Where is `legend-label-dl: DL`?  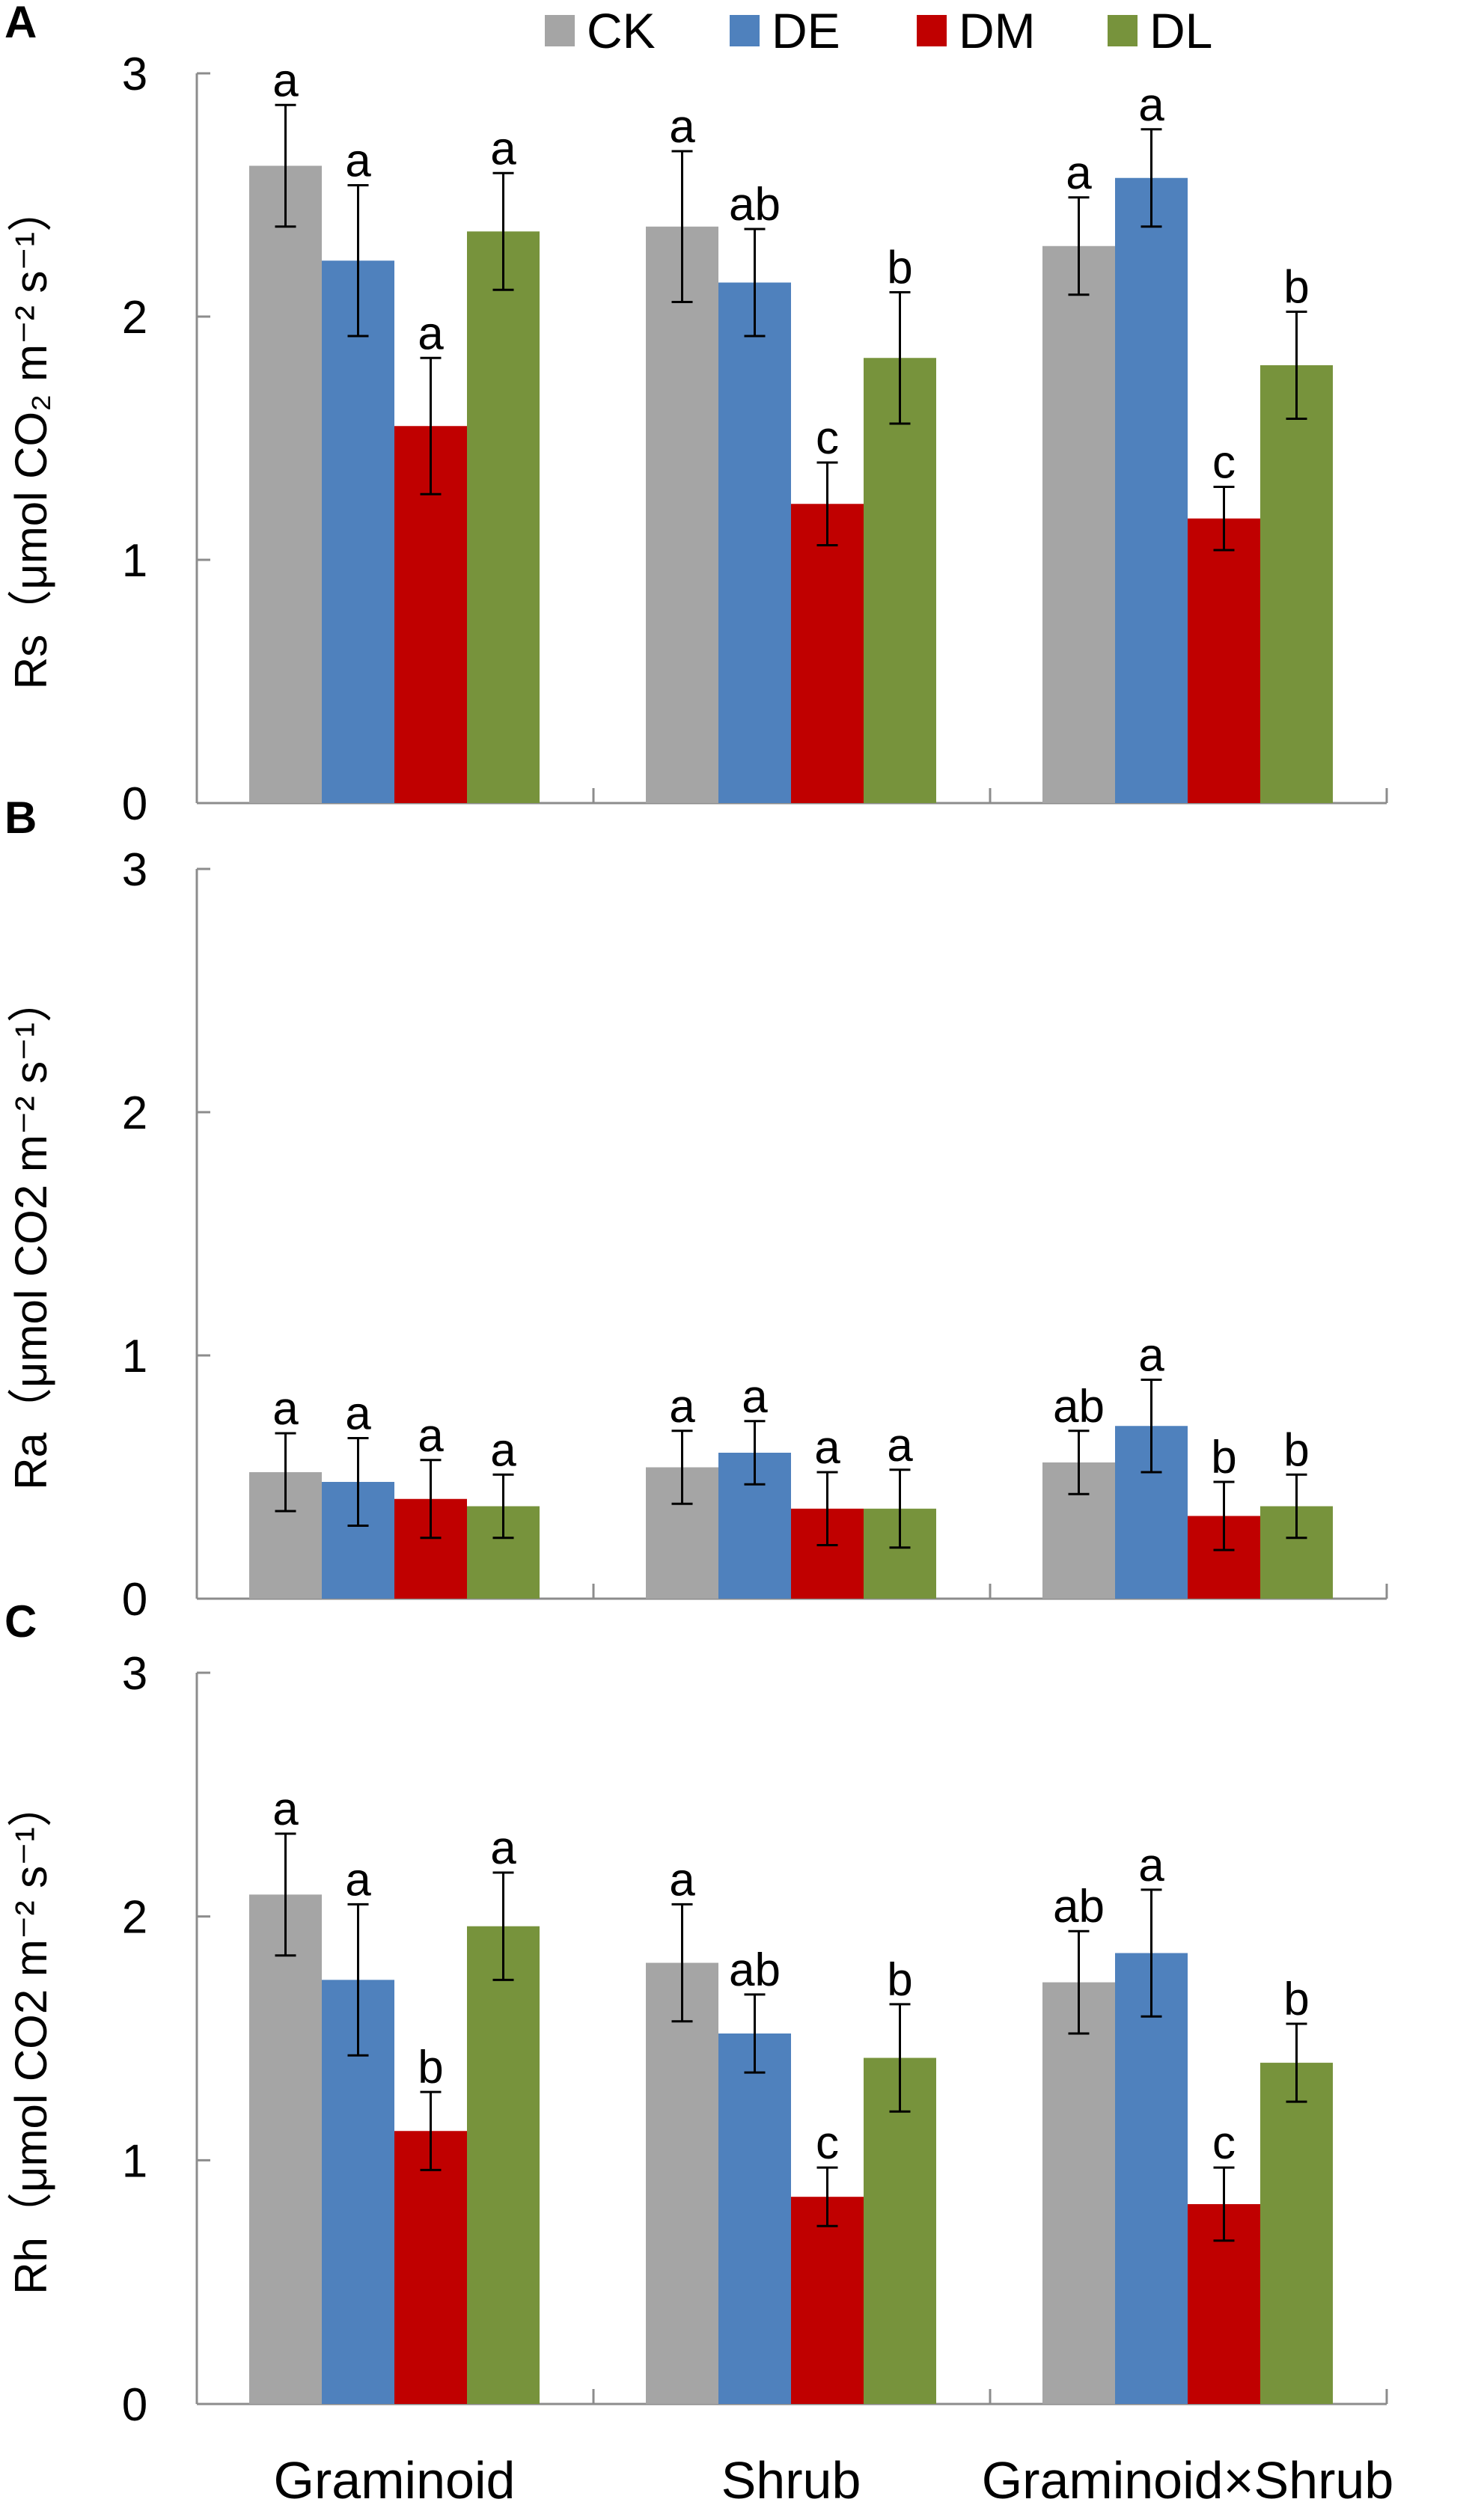
legend-label-dl: DL is located at coordinates (1180, 30).